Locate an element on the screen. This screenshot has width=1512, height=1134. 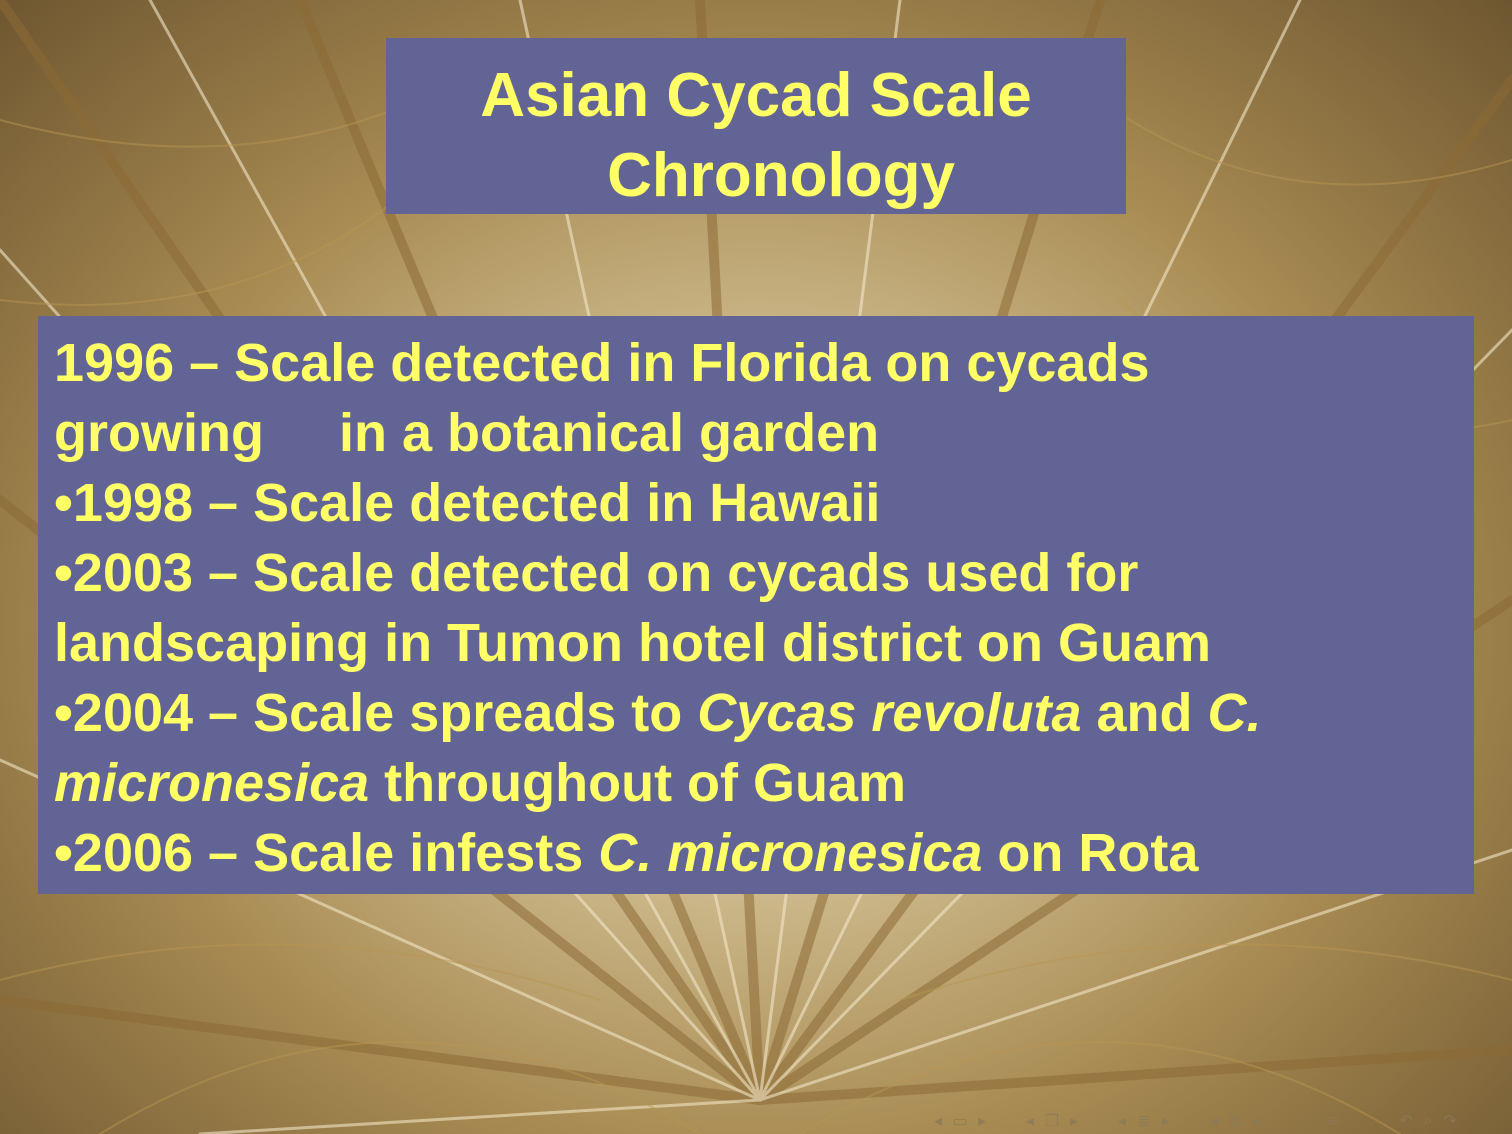
search-forward-icon: ↷ is located at coordinates (1450, 1120).